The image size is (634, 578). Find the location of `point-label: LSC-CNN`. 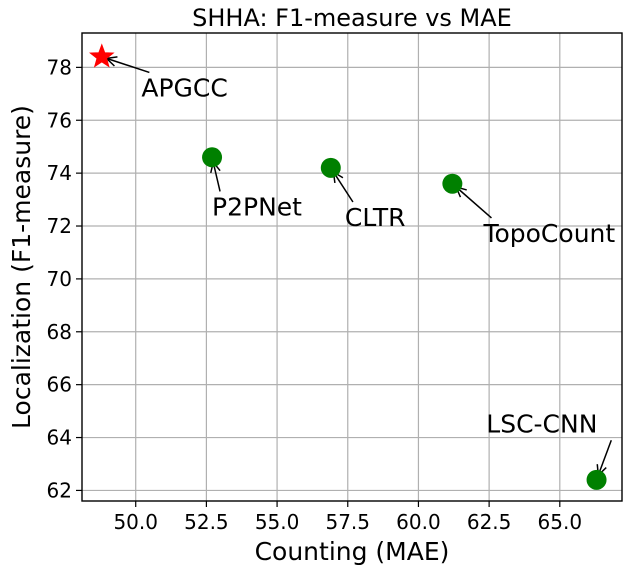

point-label: LSC-CNN is located at coordinates (541, 423).